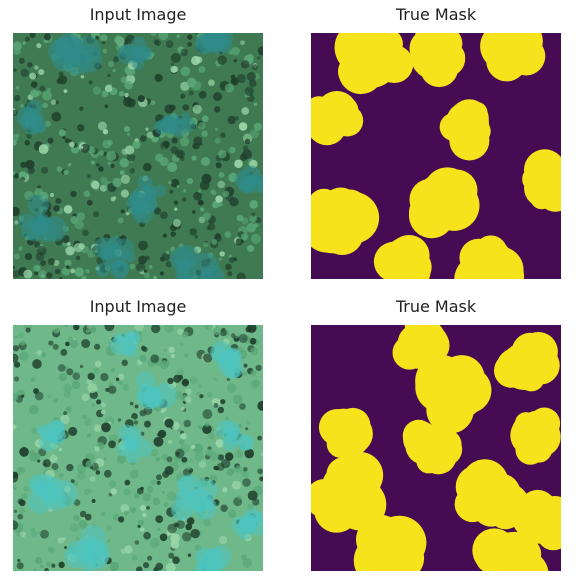 The width and height of the screenshot is (588, 586). What do you see at coordinates (138, 14) in the screenshot?
I see `panel-title-input-1: Input Image` at bounding box center [138, 14].